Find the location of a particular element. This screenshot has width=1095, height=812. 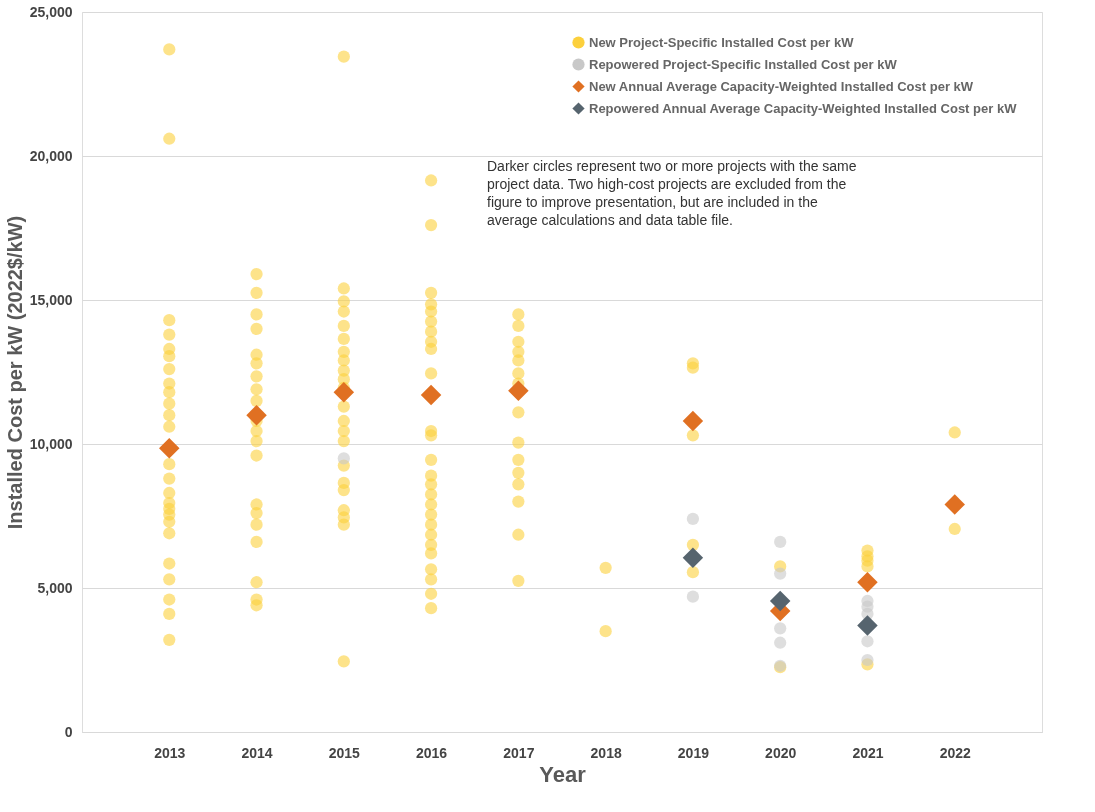

y-tick-label: 20,000 is located at coordinates (51, 155).